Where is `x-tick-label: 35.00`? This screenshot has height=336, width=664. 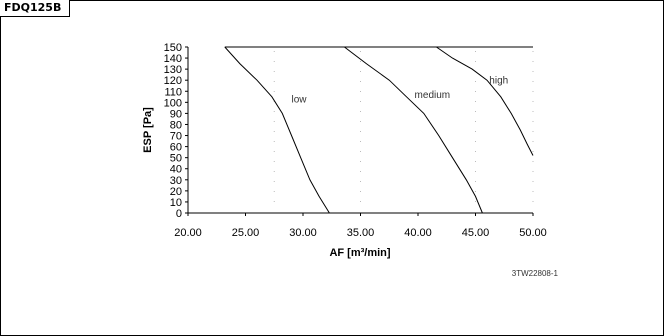
x-tick-label: 35.00 is located at coordinates (361, 233).